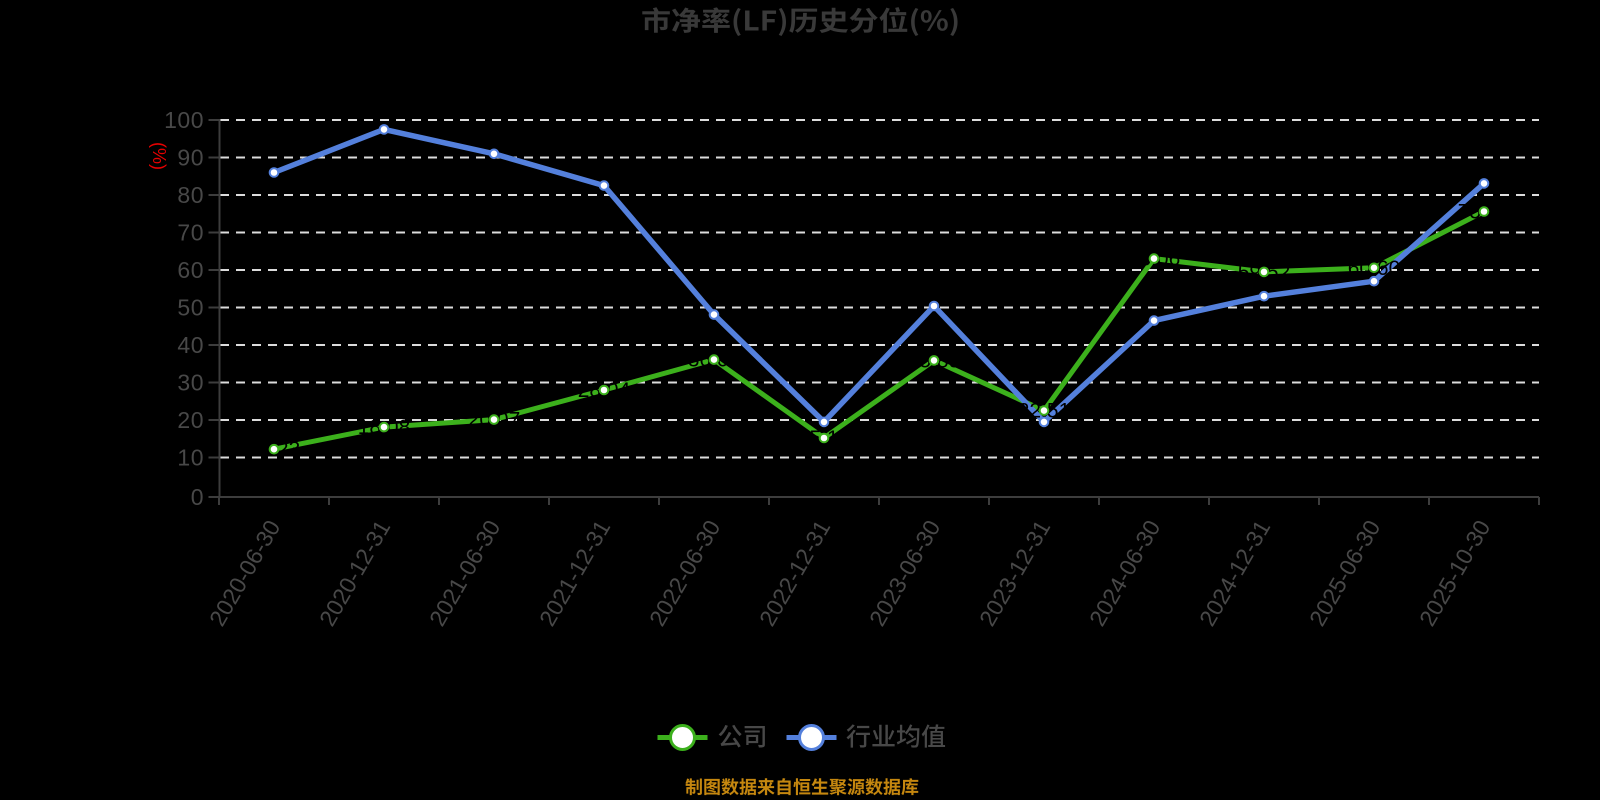 This screenshot has height=800, width=1600. What do you see at coordinates (190, 158) in the screenshot?
I see `svg-text: 90` at bounding box center [190, 158].